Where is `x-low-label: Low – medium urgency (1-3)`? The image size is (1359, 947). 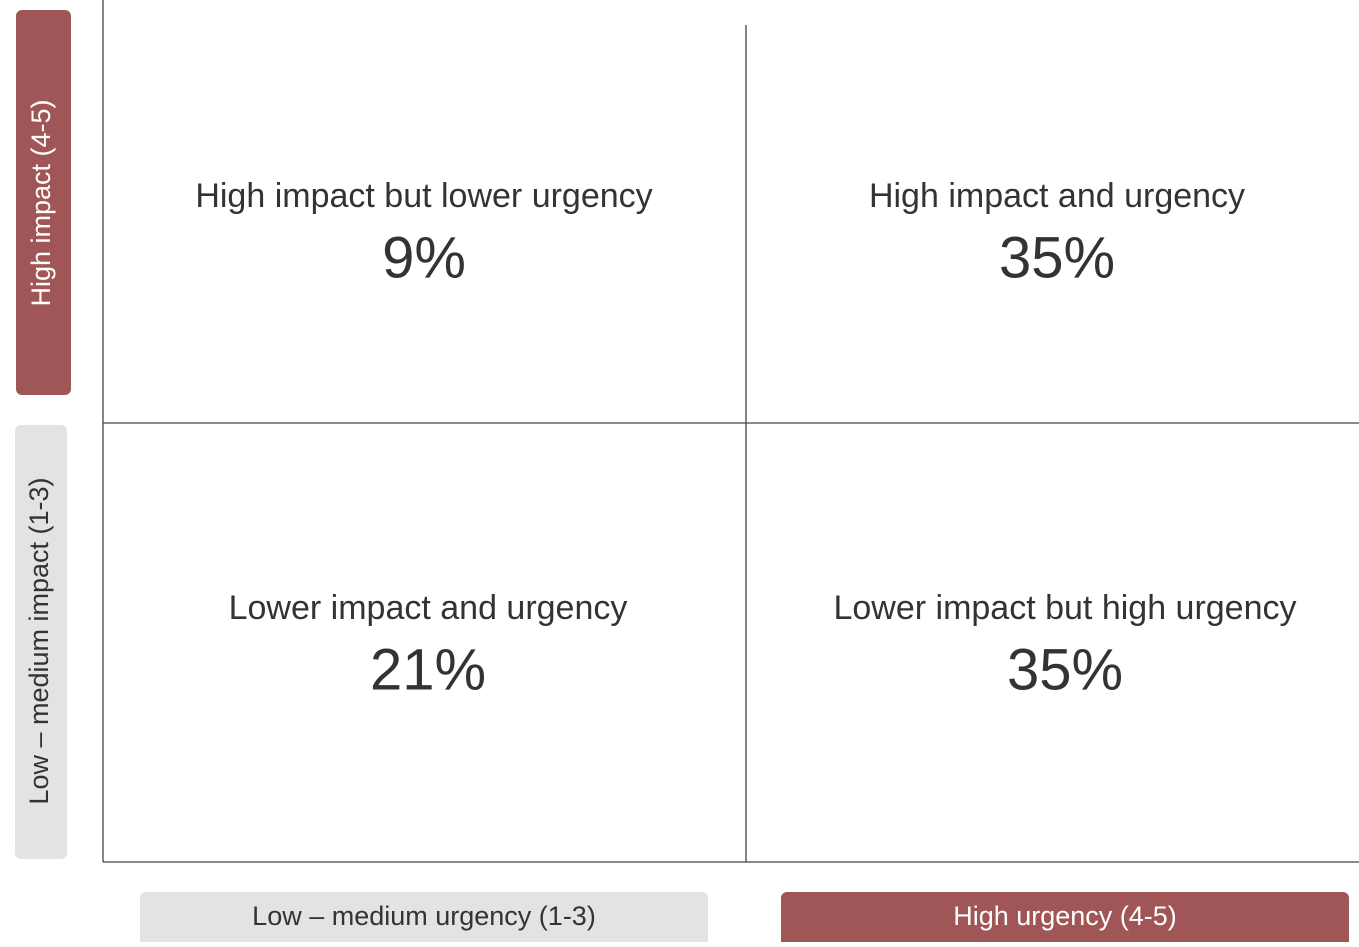
x-low-label: Low – medium urgency (1-3) is located at coordinates (424, 916).